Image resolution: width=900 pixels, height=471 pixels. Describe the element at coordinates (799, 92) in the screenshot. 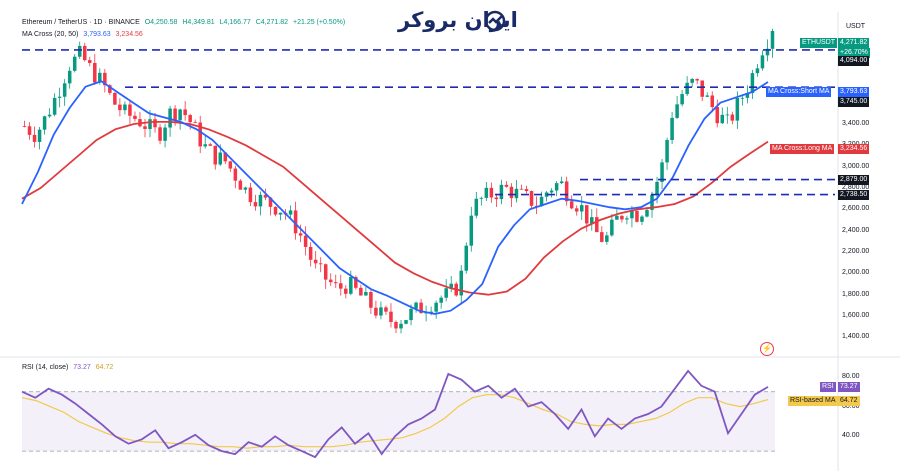

I see `ma-short-label-tag: MA Cross:Short MA` at that location.